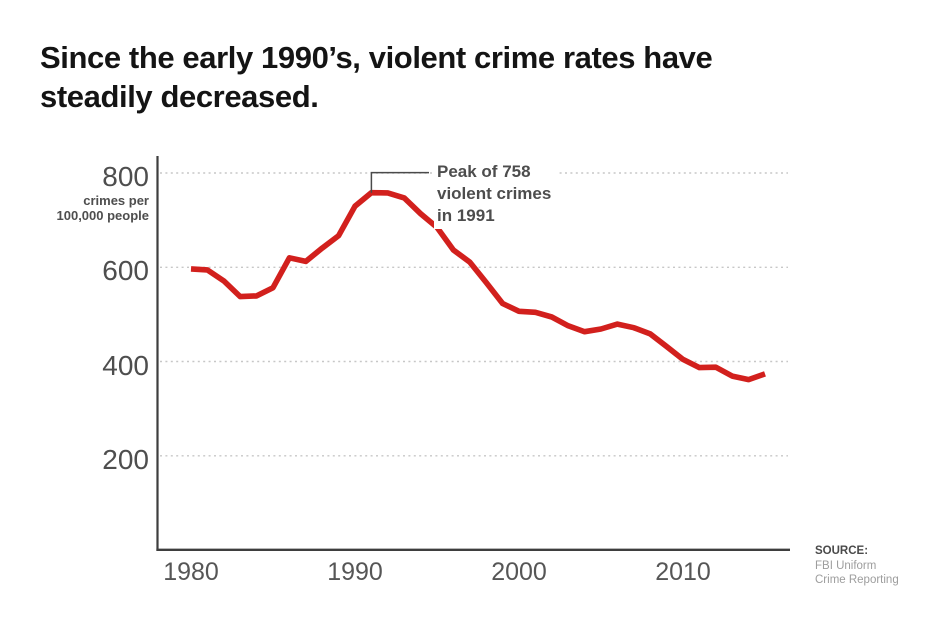  Describe the element at coordinates (399, 182) in the screenshot. I see `annotation-bracket` at that location.